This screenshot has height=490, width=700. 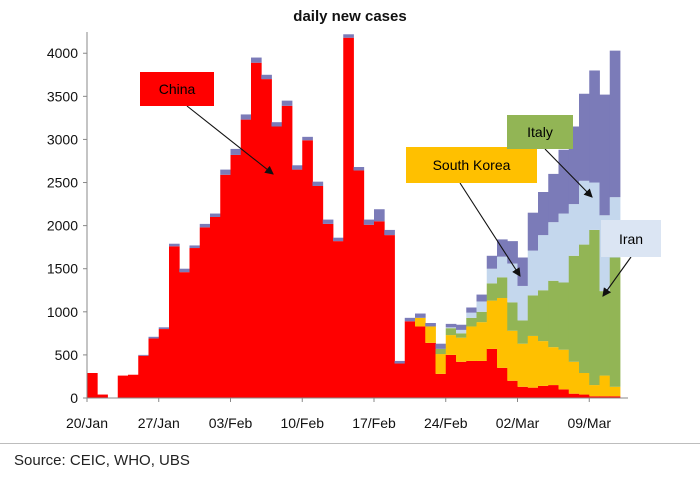 What do you see at coordinates (133, 386) in the screenshot?
I see `bar-china-24-Jan` at bounding box center [133, 386].